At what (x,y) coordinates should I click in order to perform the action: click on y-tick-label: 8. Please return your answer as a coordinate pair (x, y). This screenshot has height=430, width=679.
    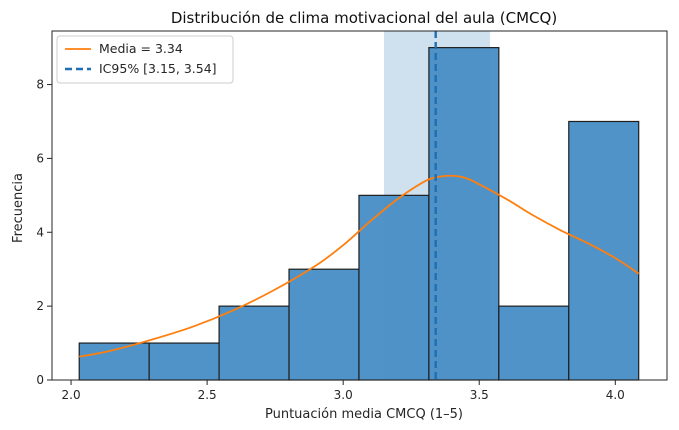
    Looking at the image, I should click on (40, 85).